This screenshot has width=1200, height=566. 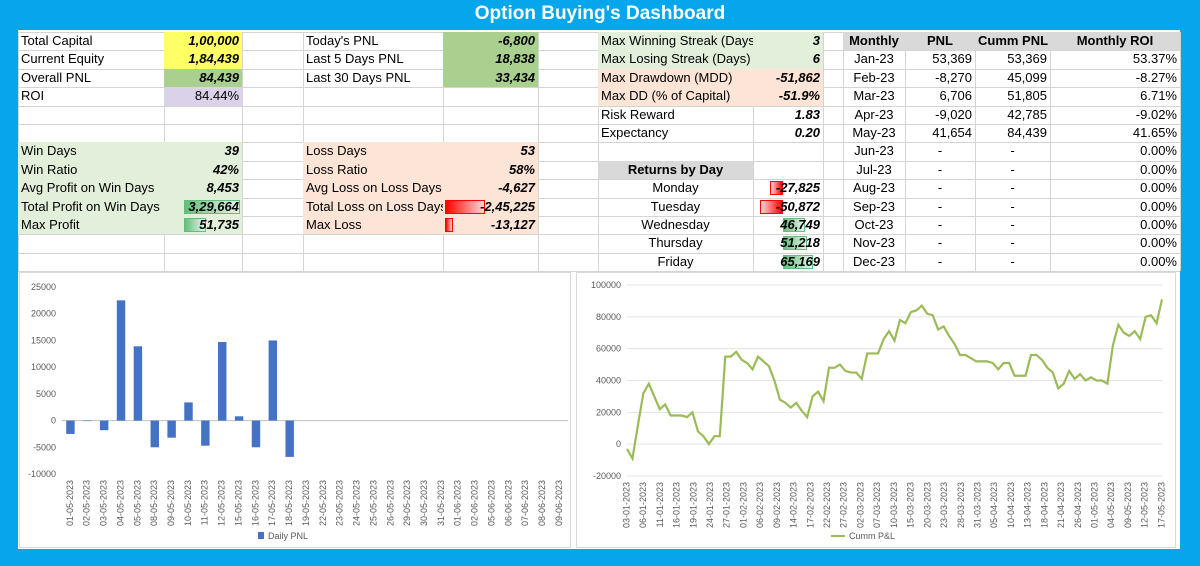 What do you see at coordinates (33, 96) in the screenshot?
I see `summary-label: ROI` at bounding box center [33, 96].